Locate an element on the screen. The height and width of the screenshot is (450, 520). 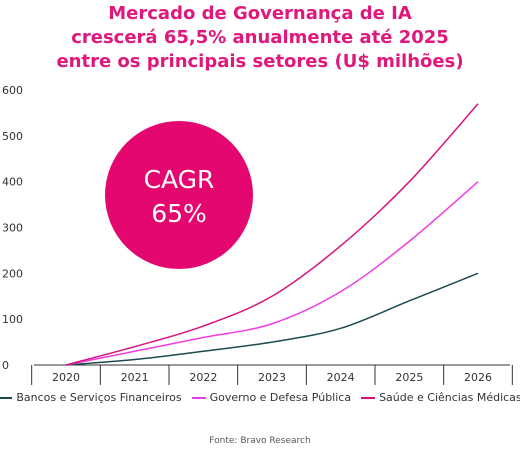
x-axis: 2020 2021 2022 2023 2024 2025 2026 is located at coordinates (272, 374).